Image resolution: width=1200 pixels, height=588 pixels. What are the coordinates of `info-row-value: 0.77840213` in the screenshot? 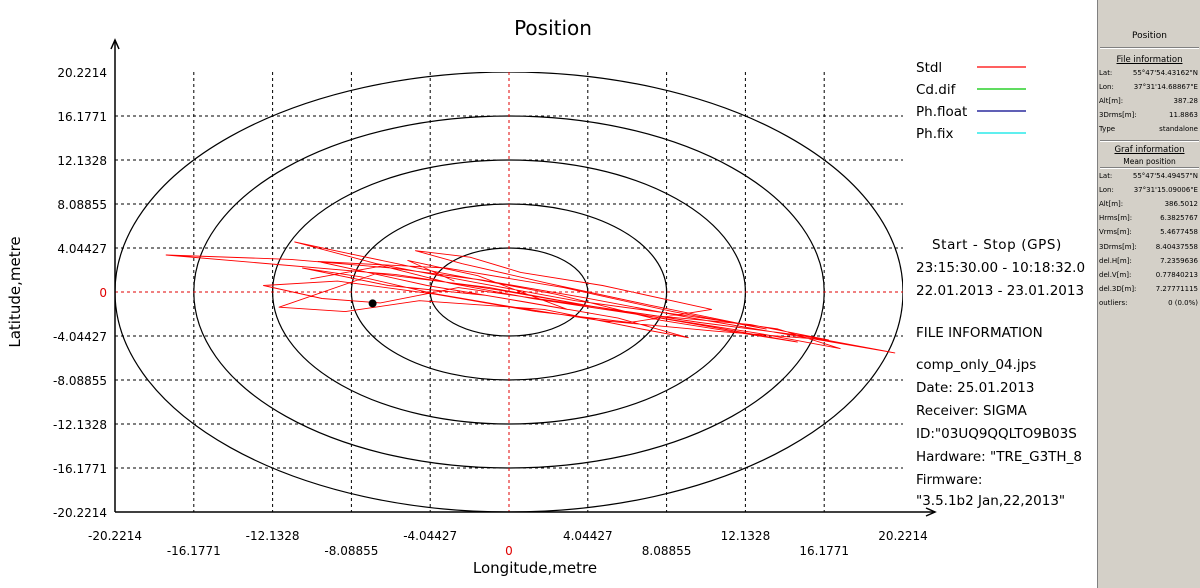 It's located at (1177, 275).